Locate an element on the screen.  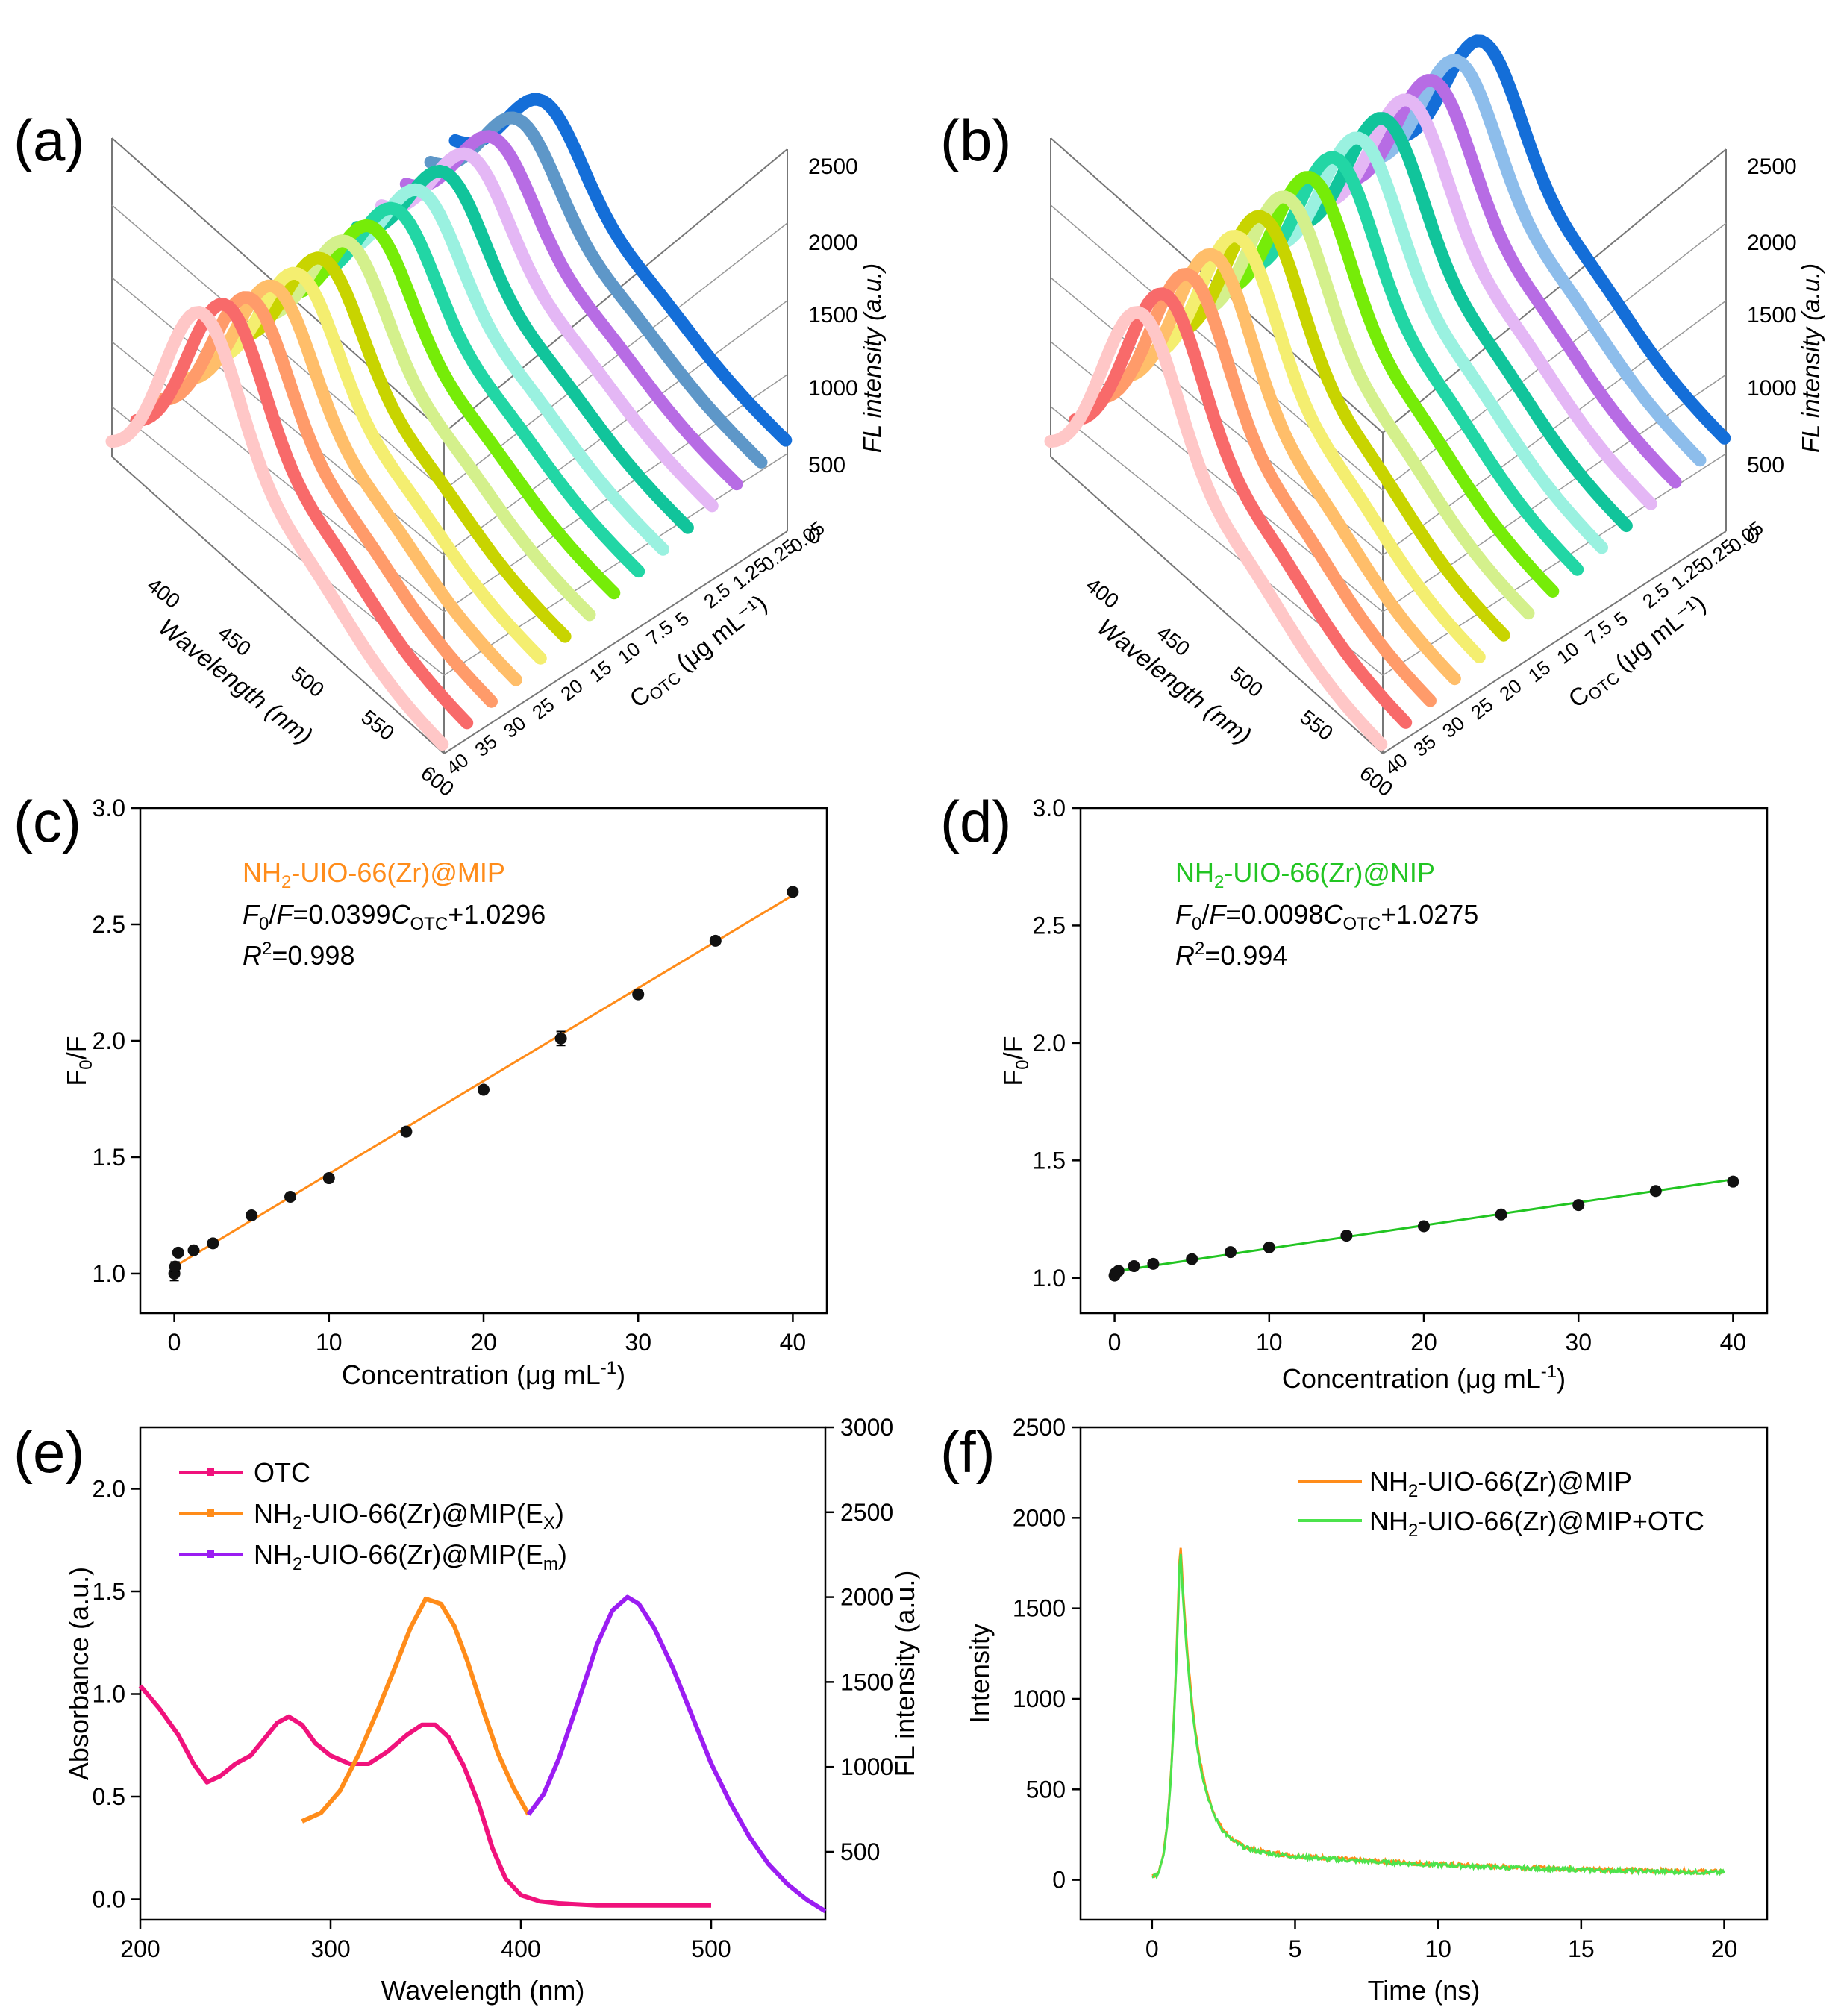
x-tick-label: 15 is located at coordinates (1581, 1948).